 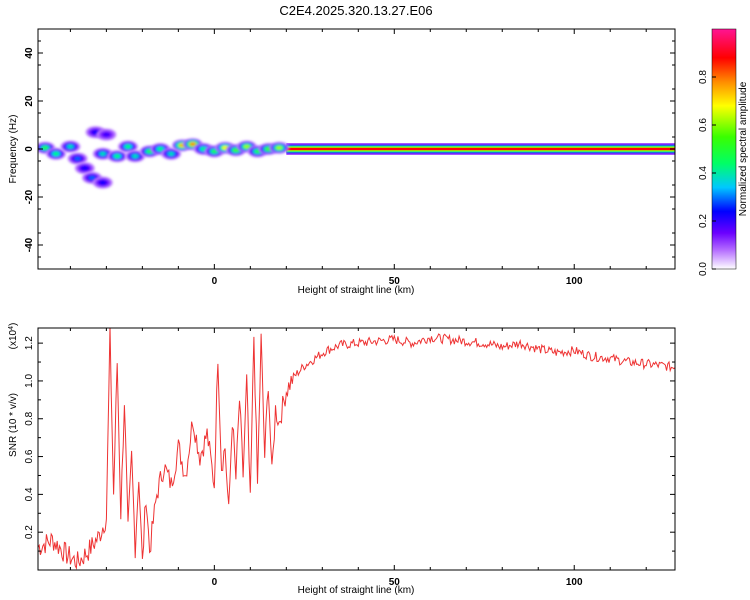 What do you see at coordinates (703, 77) in the screenshot?
I see `colorbar-tick-label: 0.8` at bounding box center [703, 77].